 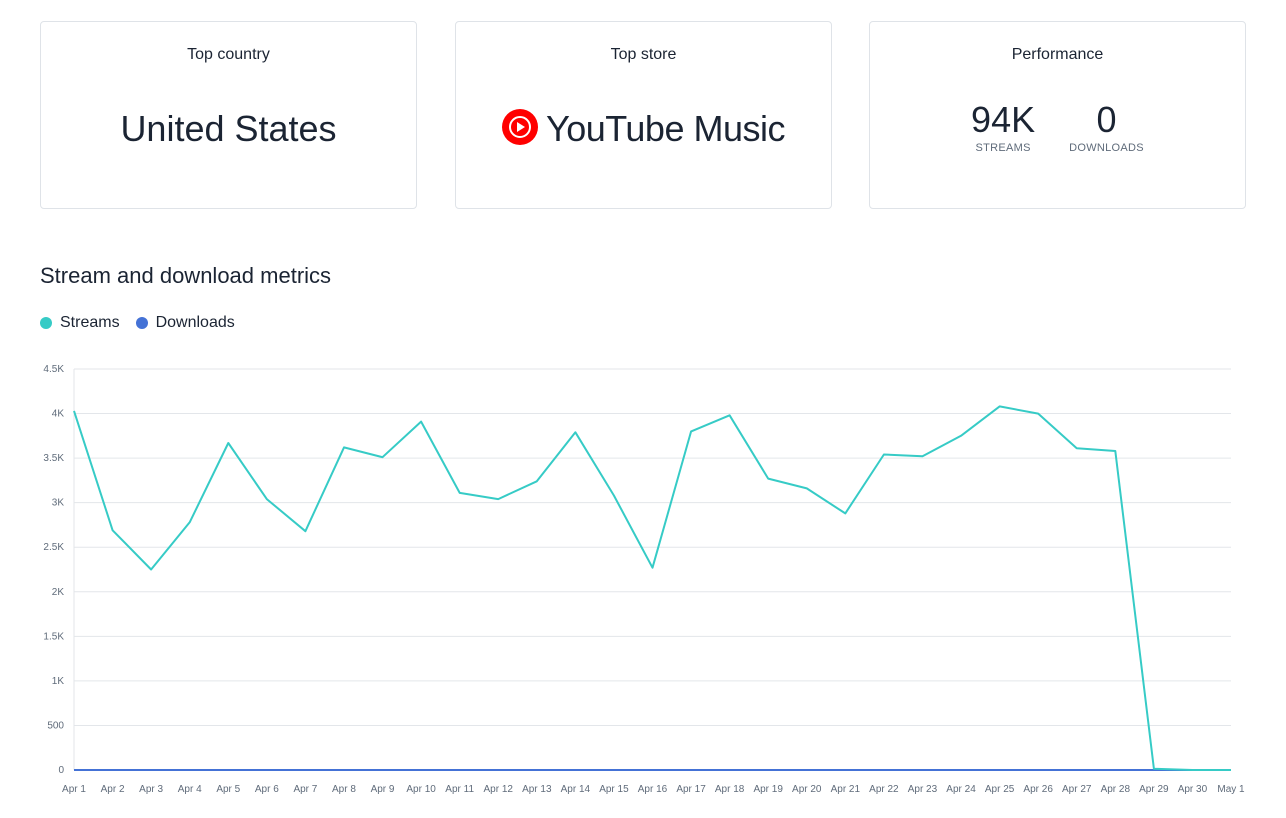 I want to click on y-tick-label: 3.5K, so click(x=53, y=458).